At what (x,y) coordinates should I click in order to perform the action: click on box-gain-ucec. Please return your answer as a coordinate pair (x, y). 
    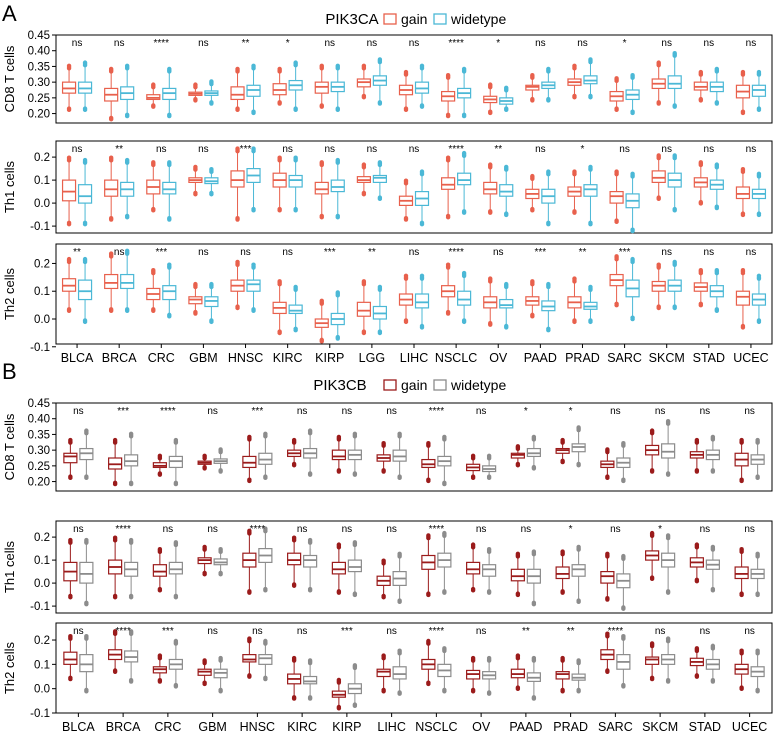
    Looking at the image, I should click on (743, 192).